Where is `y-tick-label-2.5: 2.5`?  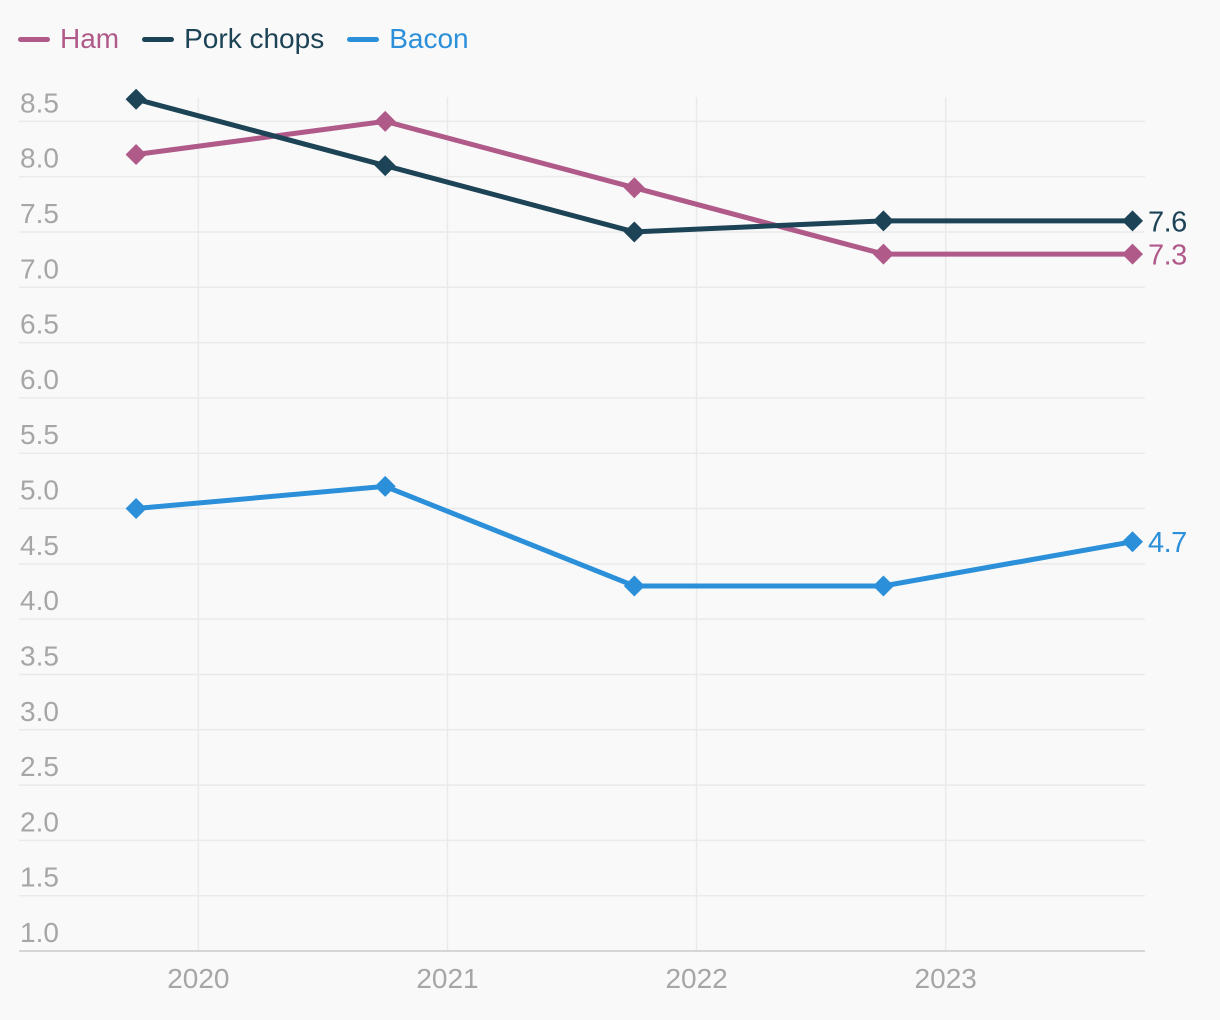
y-tick-label-2.5: 2.5 is located at coordinates (39, 766).